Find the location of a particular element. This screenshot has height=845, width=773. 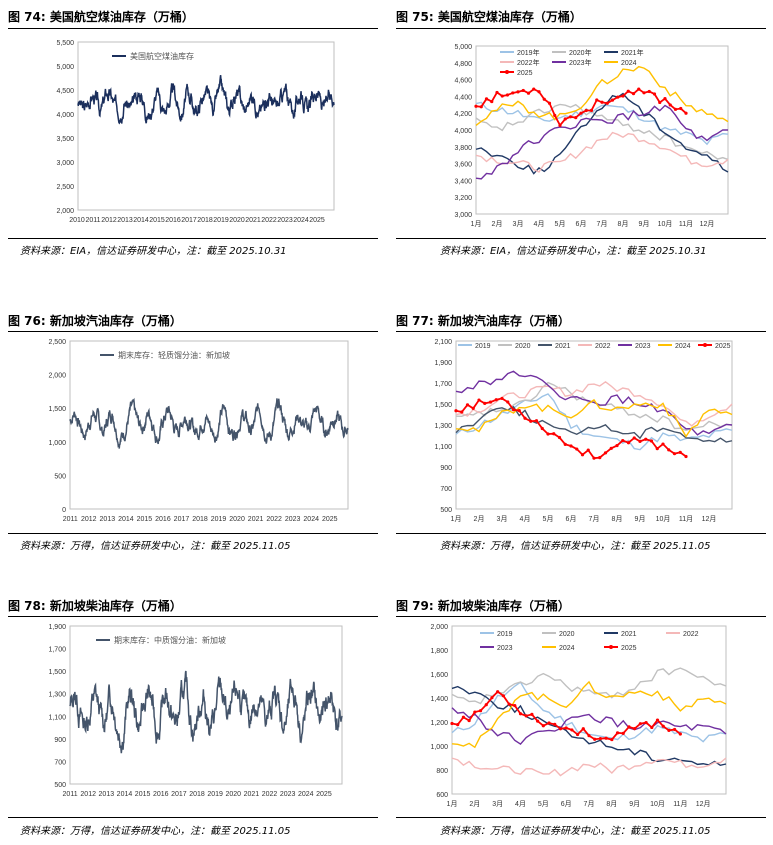

chart78-title: 图 78: 新加坡柴油库存（万桶） is located at coordinates (95, 606).